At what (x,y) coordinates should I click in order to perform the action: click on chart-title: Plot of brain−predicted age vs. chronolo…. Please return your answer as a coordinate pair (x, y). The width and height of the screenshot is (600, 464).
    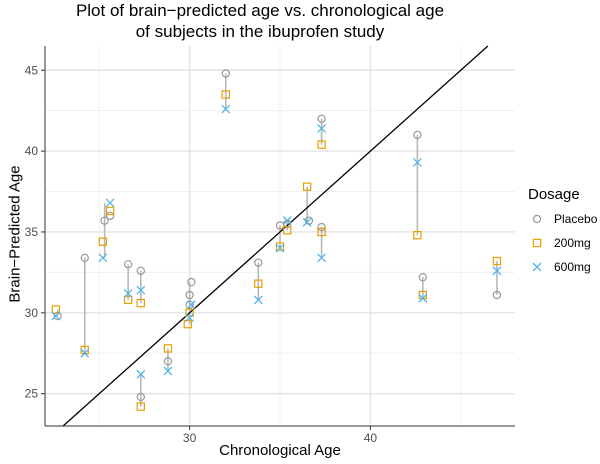
    Looking at the image, I should click on (260, 10).